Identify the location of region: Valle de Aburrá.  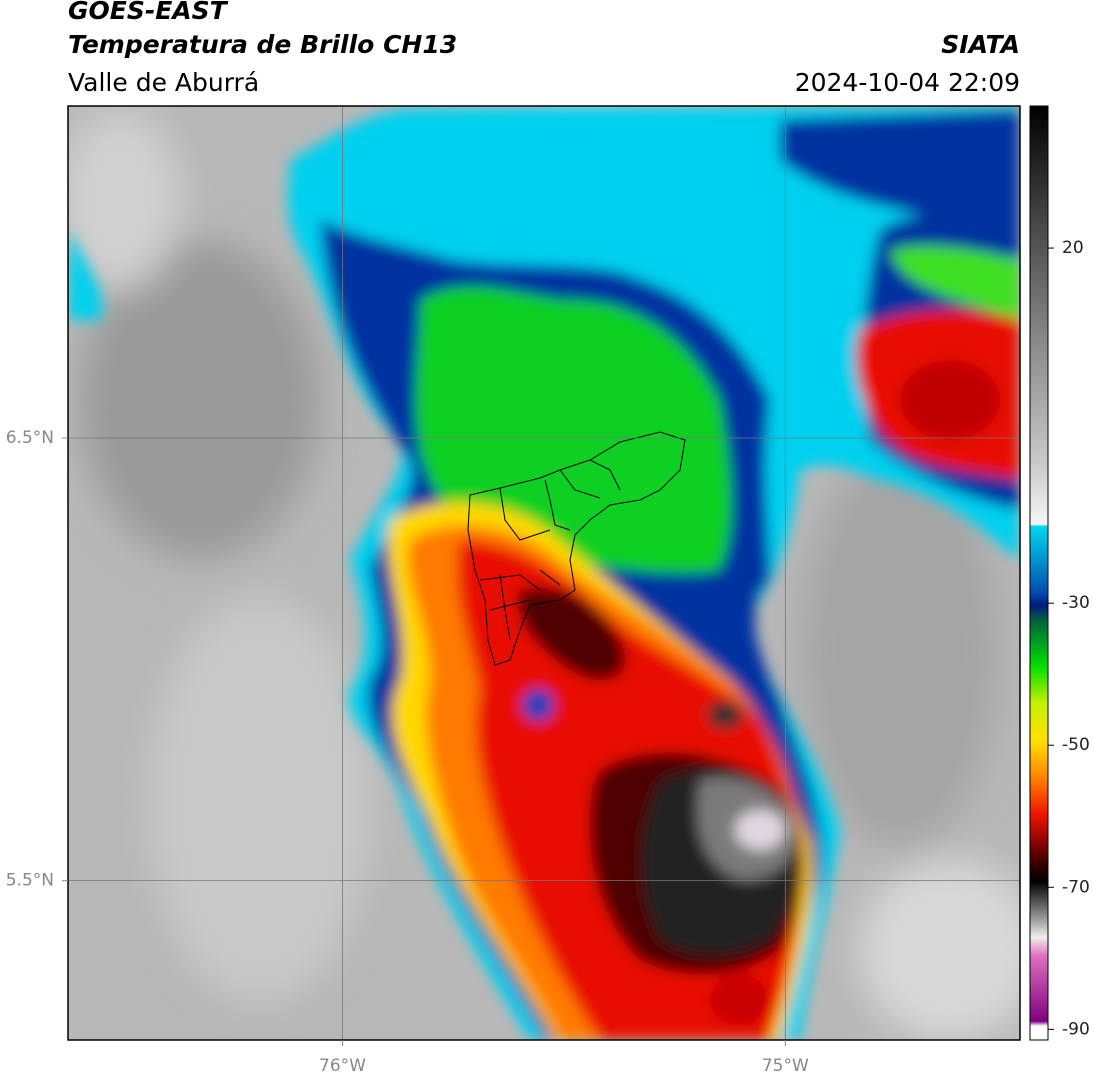
(163, 82).